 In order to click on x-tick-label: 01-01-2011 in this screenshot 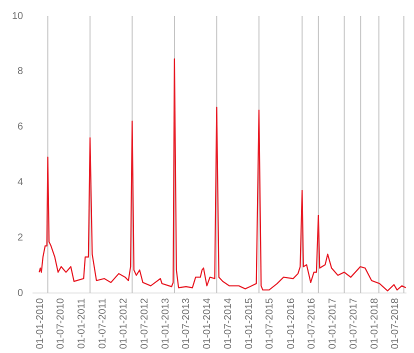, I will do `click(82, 323)`.